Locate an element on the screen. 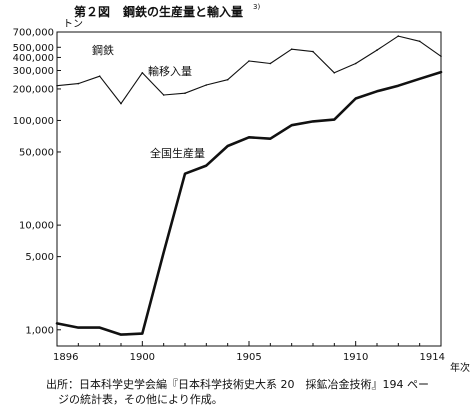  x-axis-unit-label: 年次 is located at coordinates (460, 367).